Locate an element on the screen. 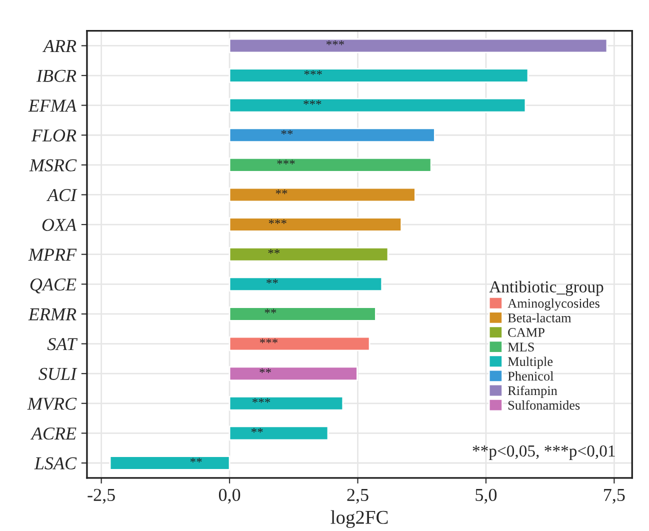 The image size is (649, 531). y-tick-label: MSRC is located at coordinates (53, 165).